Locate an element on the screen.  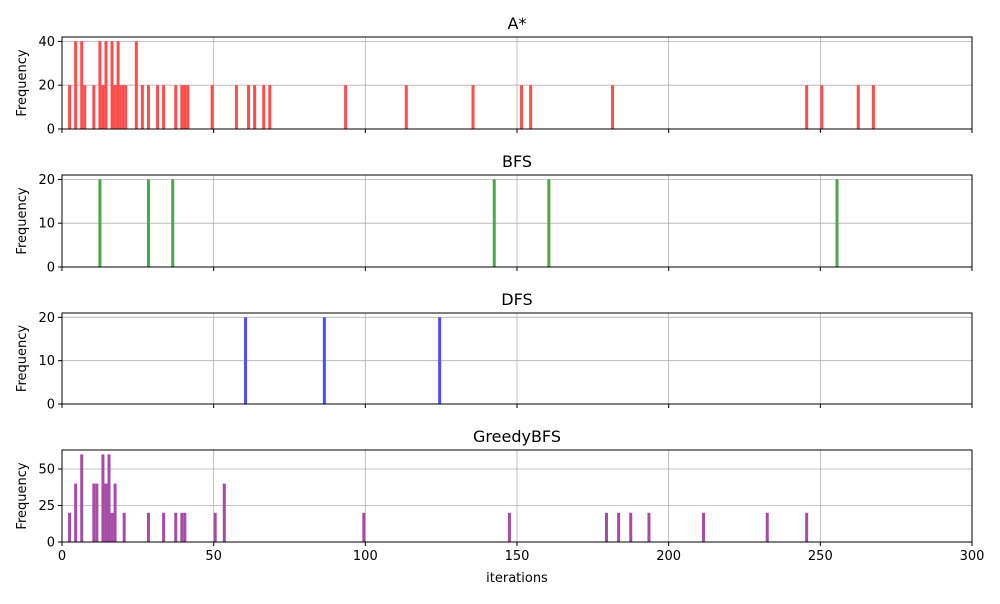
x-tick-label: 50 is located at coordinates (213, 556).